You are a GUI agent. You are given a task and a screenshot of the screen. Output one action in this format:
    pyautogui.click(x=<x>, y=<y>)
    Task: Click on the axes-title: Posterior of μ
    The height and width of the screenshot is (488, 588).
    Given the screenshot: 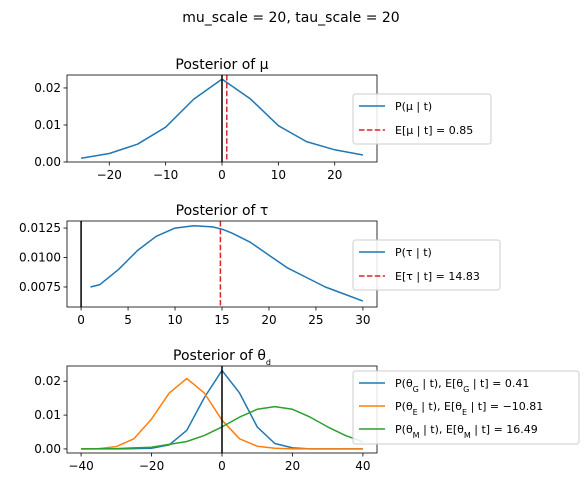 What is the action you would take?
    pyautogui.click(x=221, y=65)
    